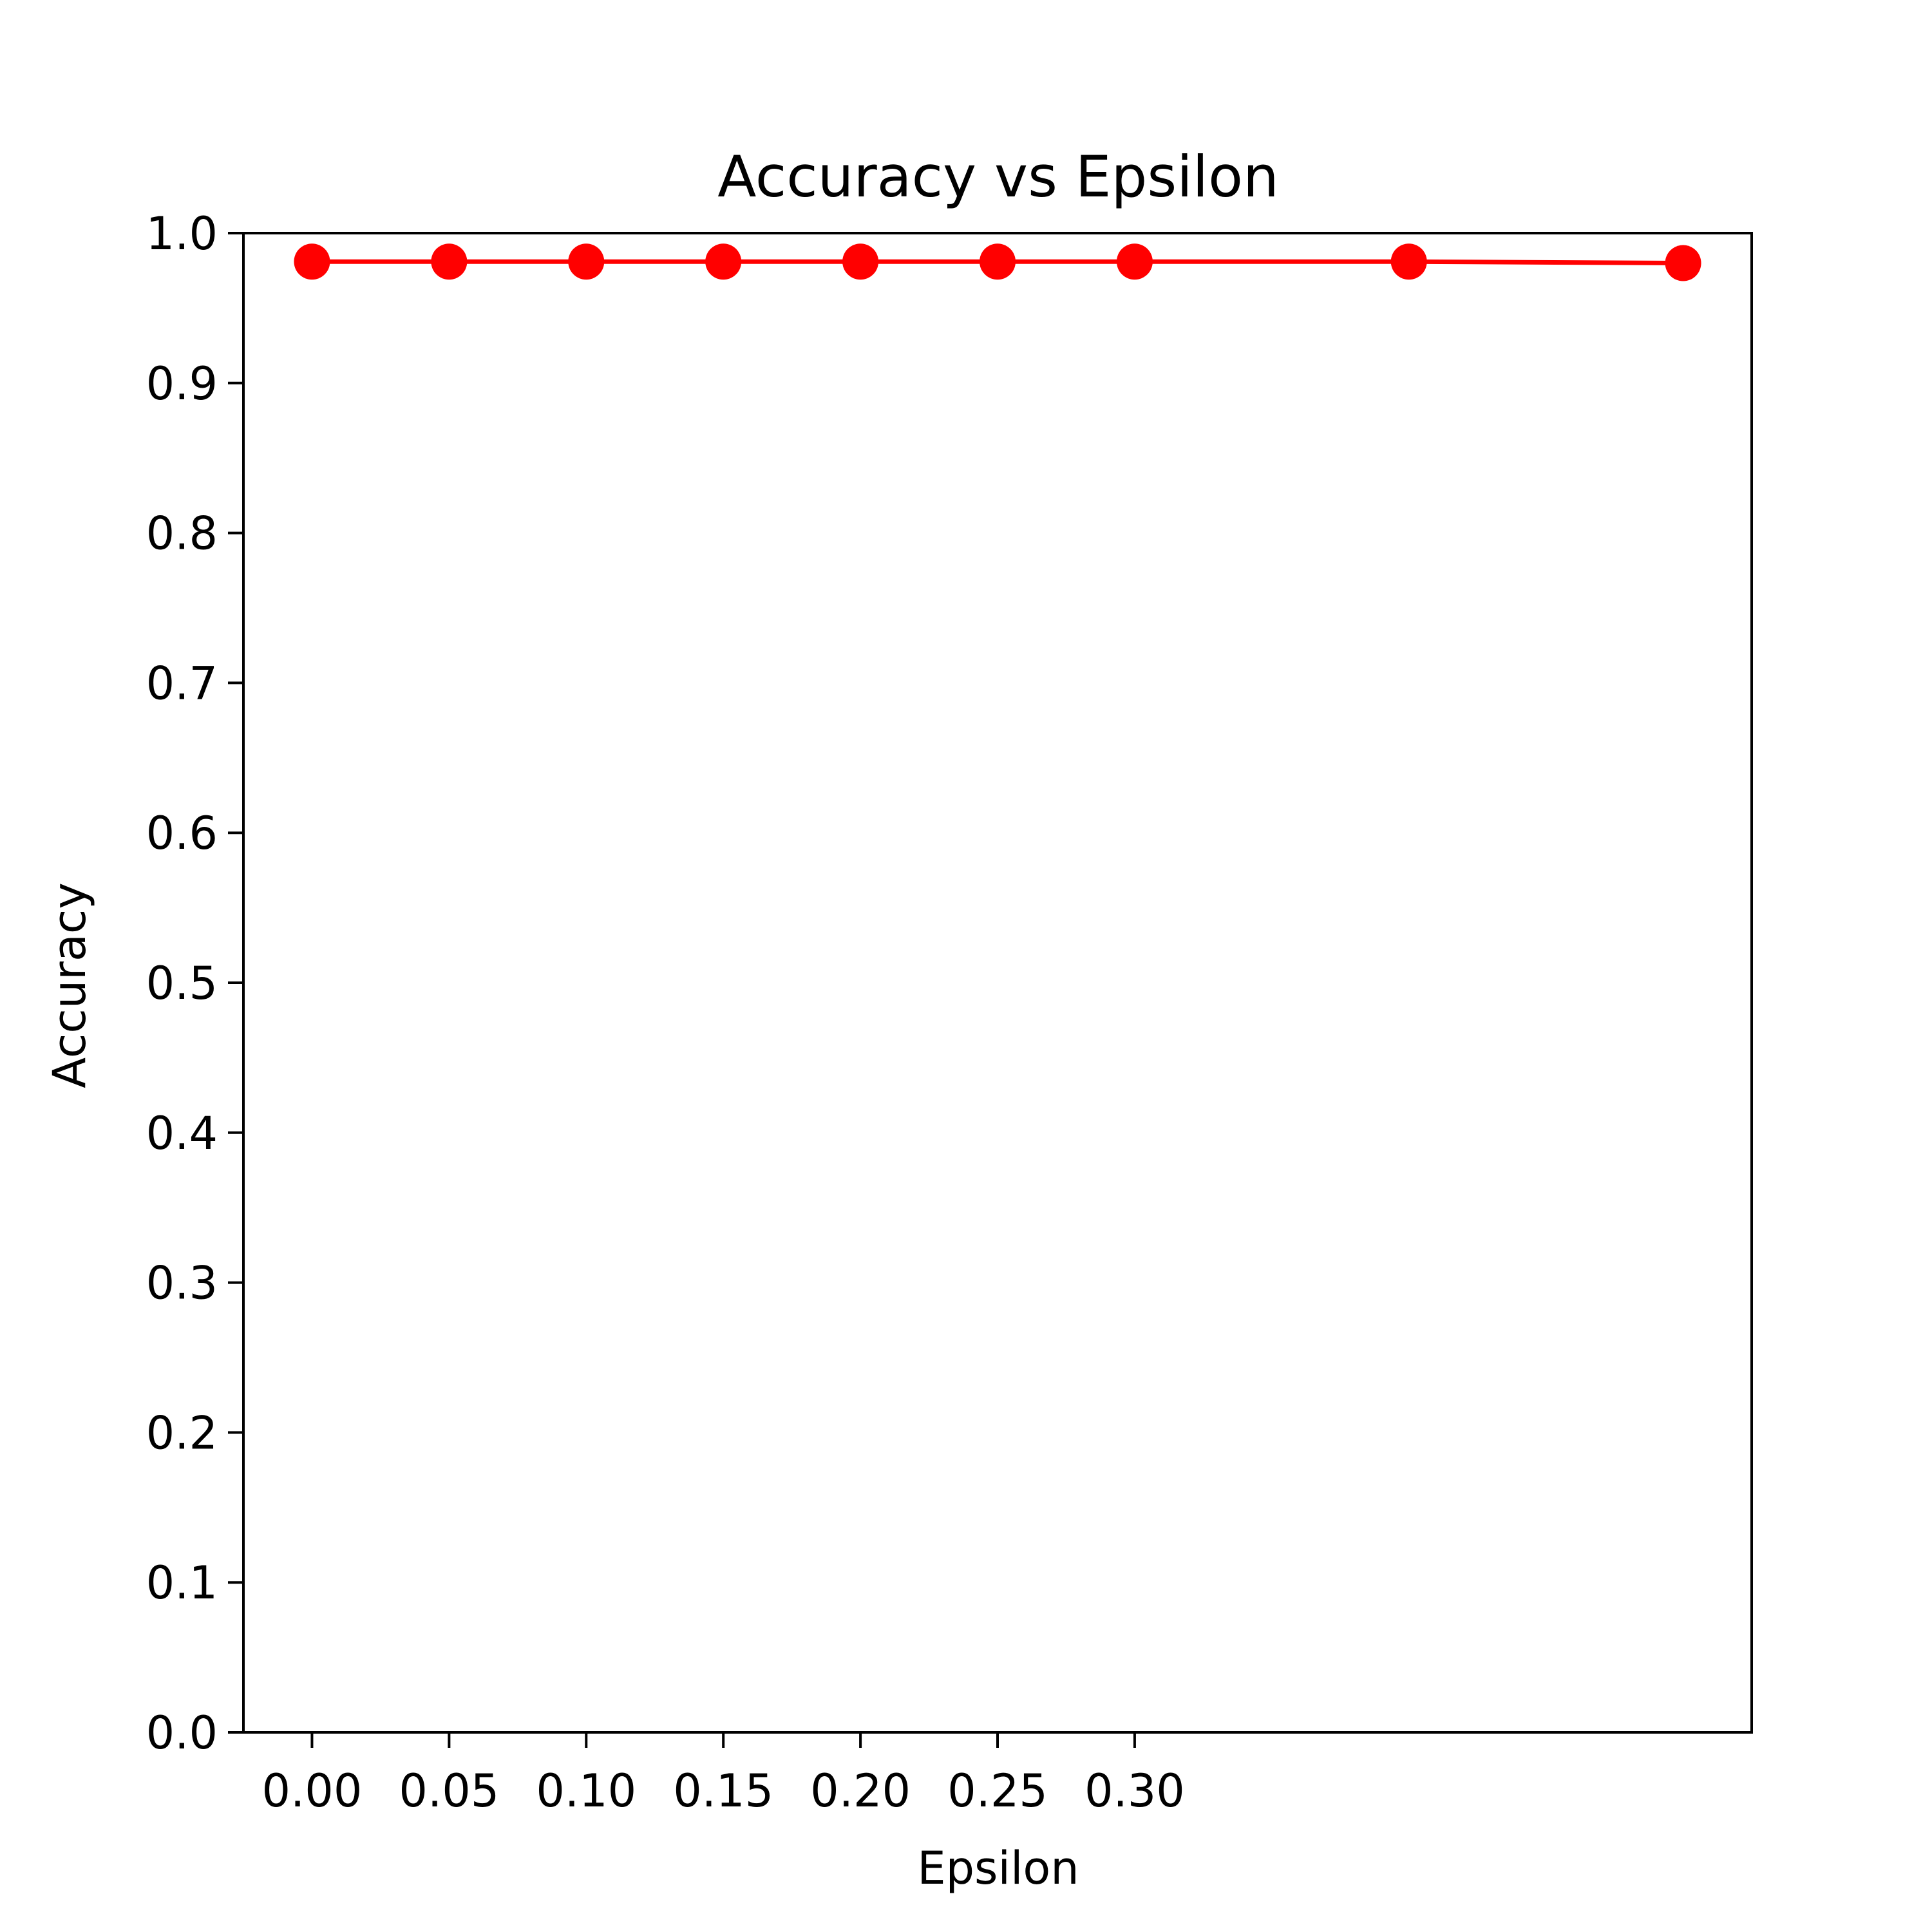 Image resolution: width=1932 pixels, height=1932 pixels. I want to click on y-tick-label: 1.0, so click(182, 233).